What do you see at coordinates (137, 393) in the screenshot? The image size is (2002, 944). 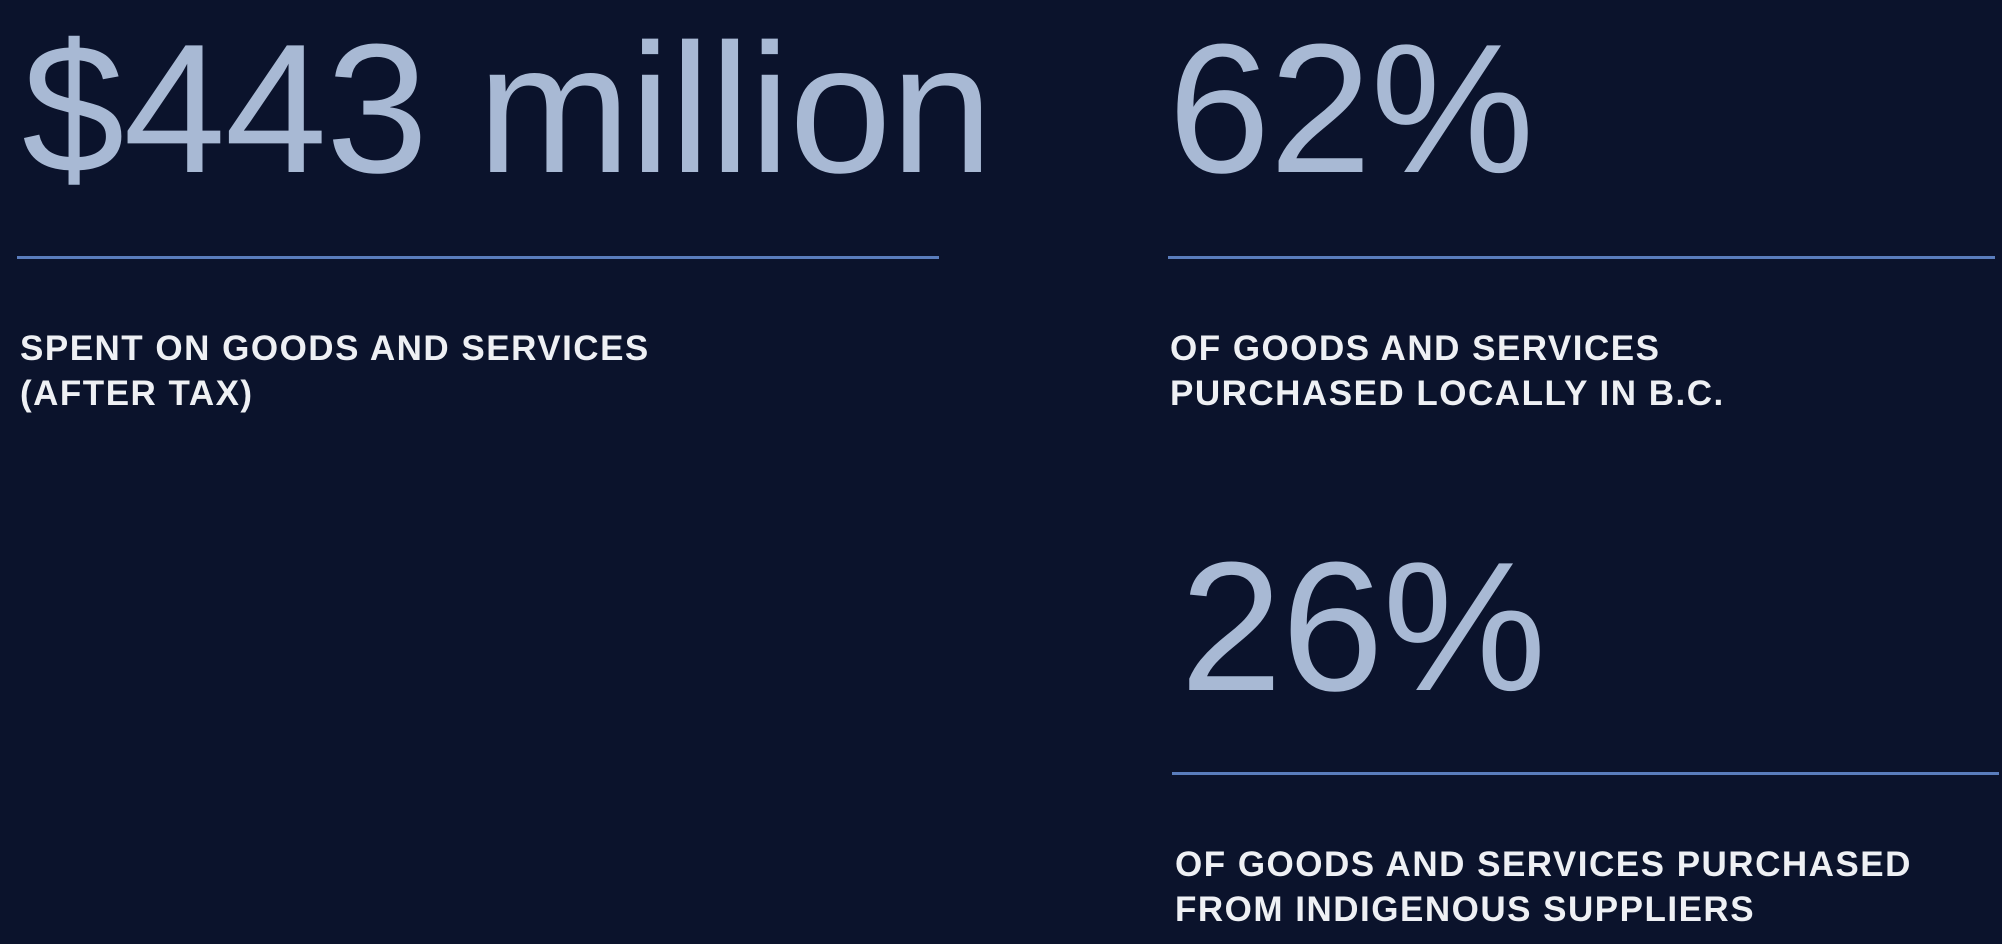 I see `description-line: (AFTER TAX)` at bounding box center [137, 393].